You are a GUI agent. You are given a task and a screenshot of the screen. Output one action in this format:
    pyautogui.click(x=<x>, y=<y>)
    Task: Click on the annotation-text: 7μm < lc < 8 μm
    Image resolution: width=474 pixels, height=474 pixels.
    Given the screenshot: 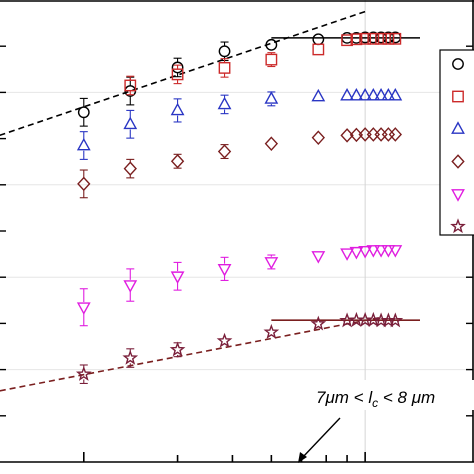 What is the action you would take?
    pyautogui.click(x=375, y=399)
    